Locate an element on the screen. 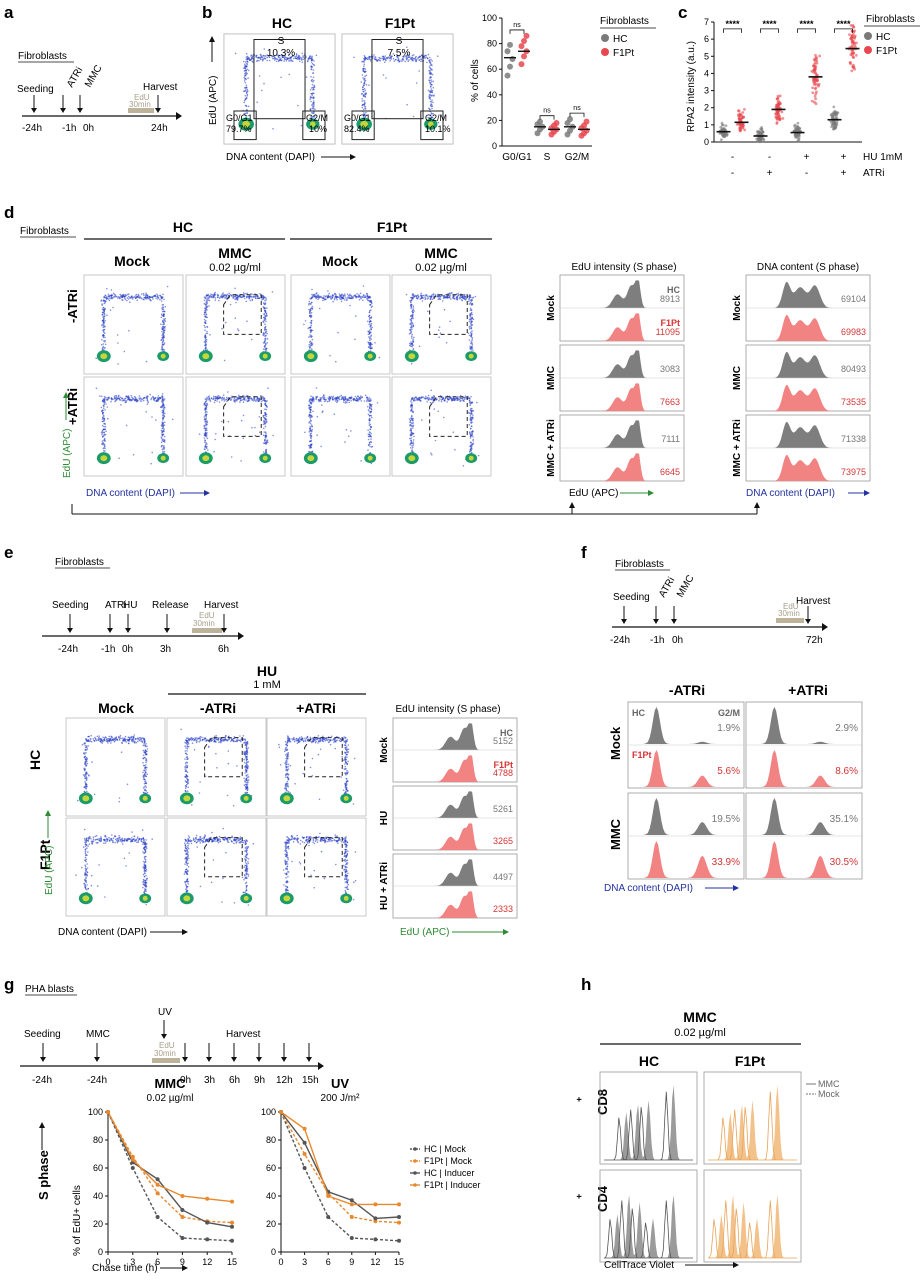  d-point-HC is located at coordinates (721, 127).